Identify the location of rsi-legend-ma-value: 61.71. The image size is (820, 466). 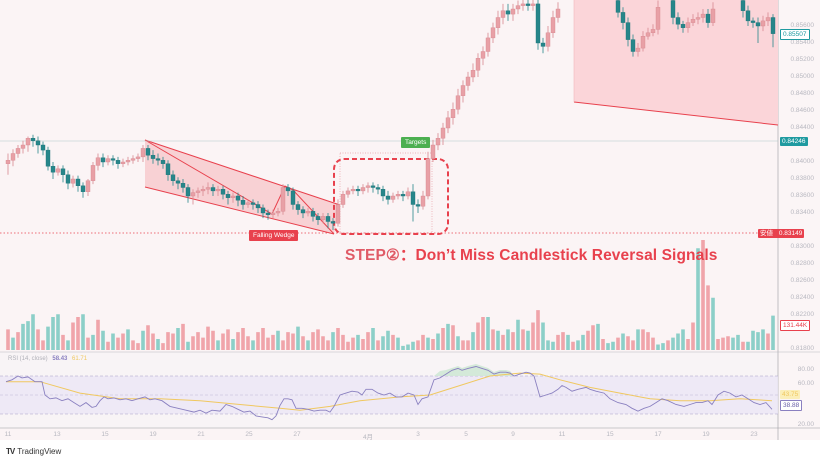
(80, 359).